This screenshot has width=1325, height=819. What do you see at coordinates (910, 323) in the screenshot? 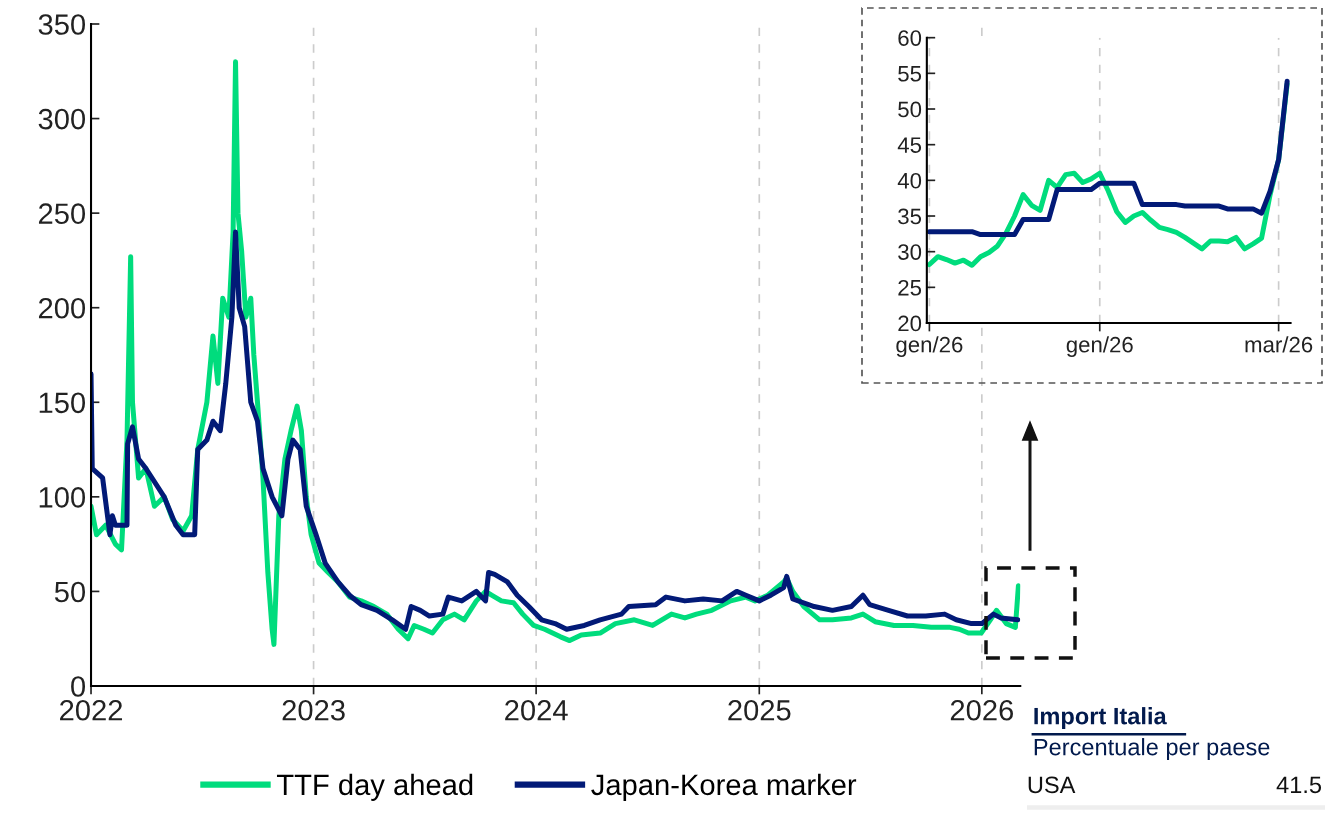
I see `y-tick-label: 20` at bounding box center [910, 323].